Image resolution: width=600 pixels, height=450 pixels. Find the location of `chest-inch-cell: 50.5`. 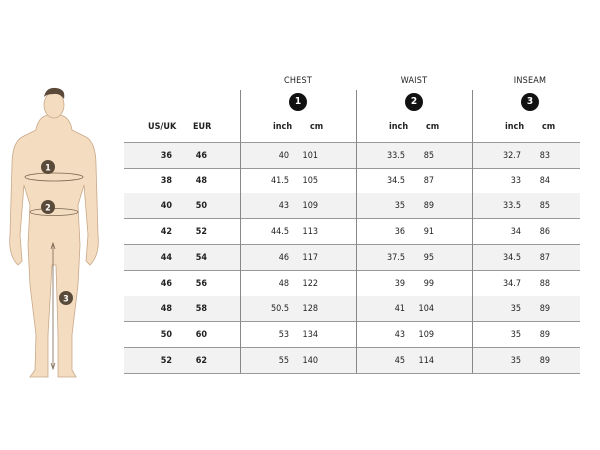

chest-inch-cell: 50.5 is located at coordinates (279, 309).